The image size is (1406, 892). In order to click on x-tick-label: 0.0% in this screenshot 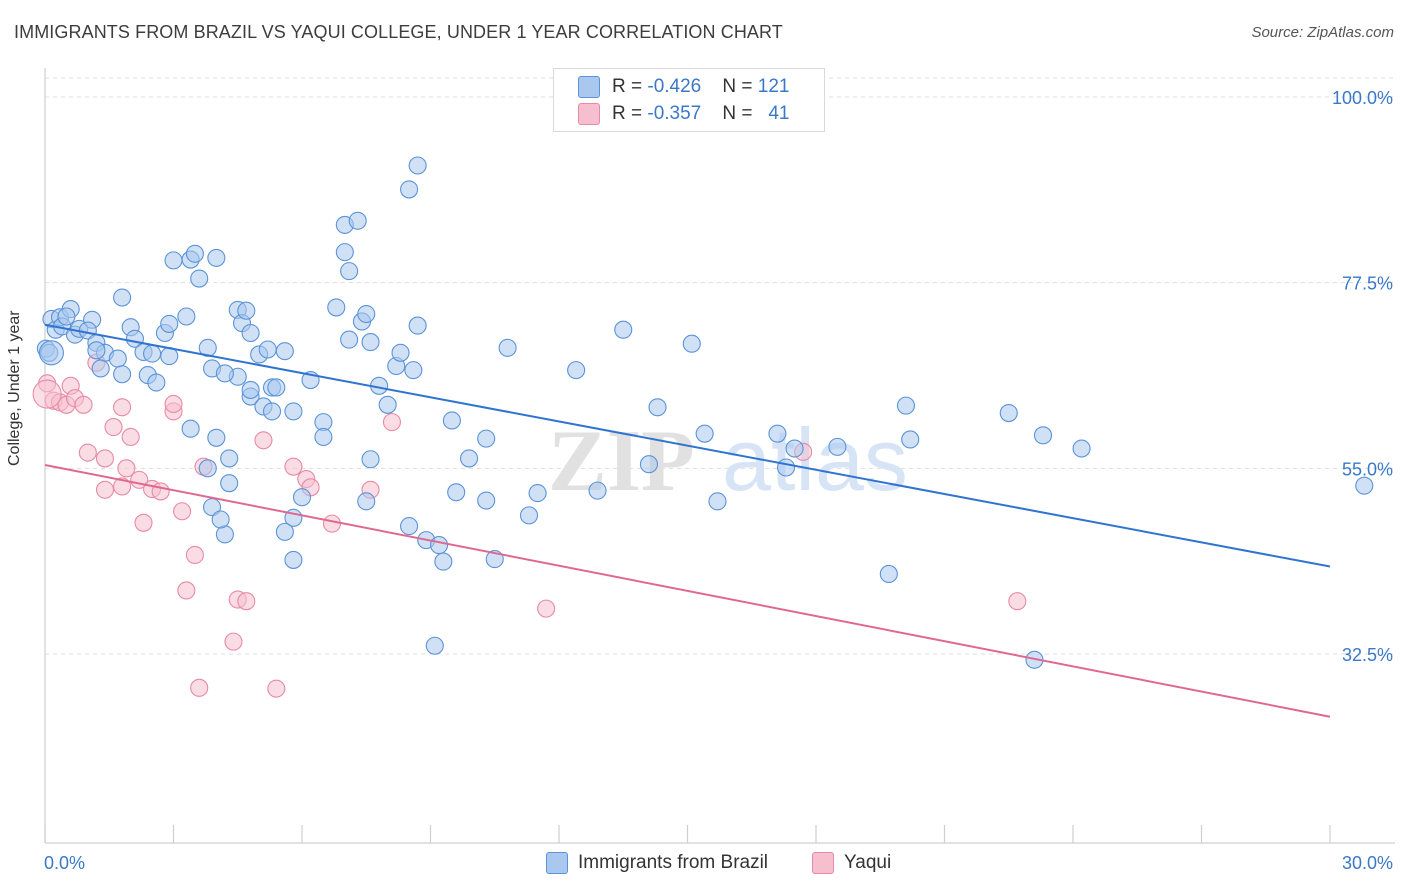, I will do `click(64, 863)`.